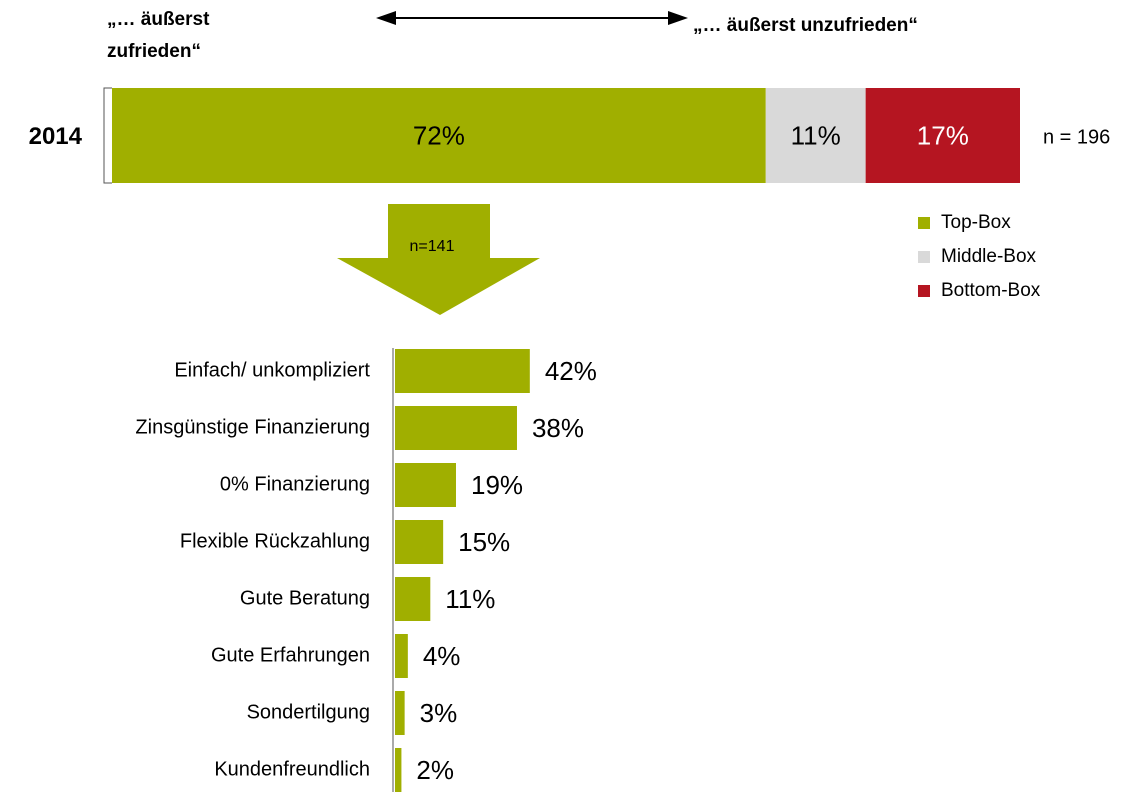  What do you see at coordinates (571, 371) in the screenshot?
I see `value-label: 42%` at bounding box center [571, 371].